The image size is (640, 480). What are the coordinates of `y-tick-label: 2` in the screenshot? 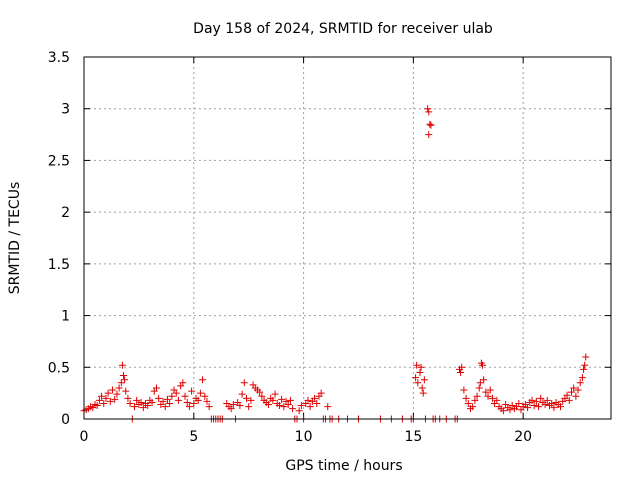 It's located at (65, 213).